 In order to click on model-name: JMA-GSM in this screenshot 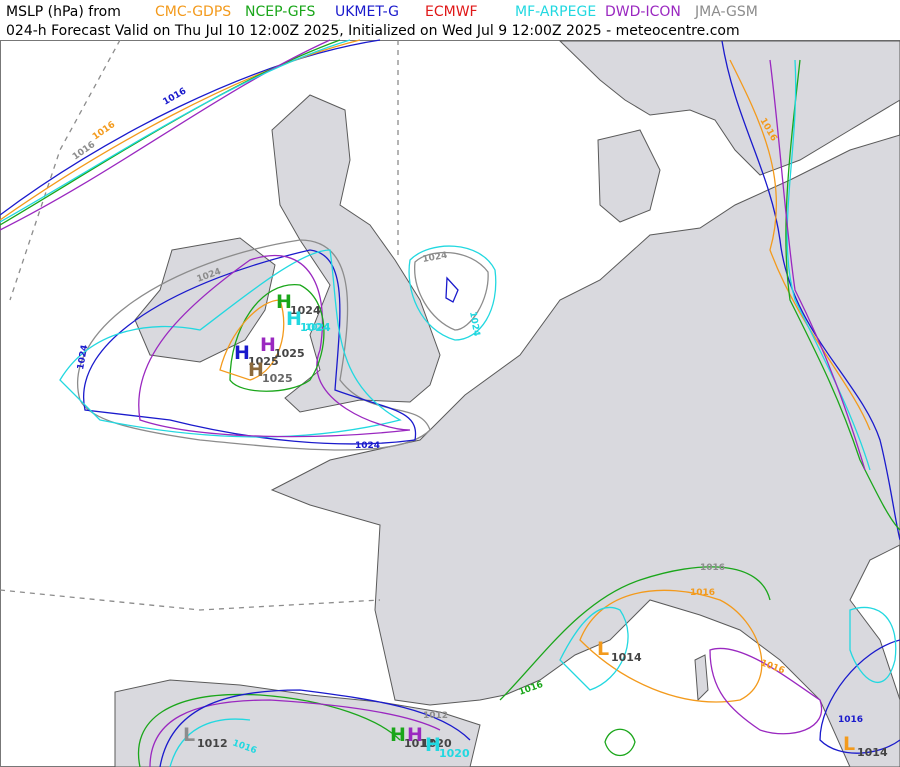, I will do `click(726, 12)`.